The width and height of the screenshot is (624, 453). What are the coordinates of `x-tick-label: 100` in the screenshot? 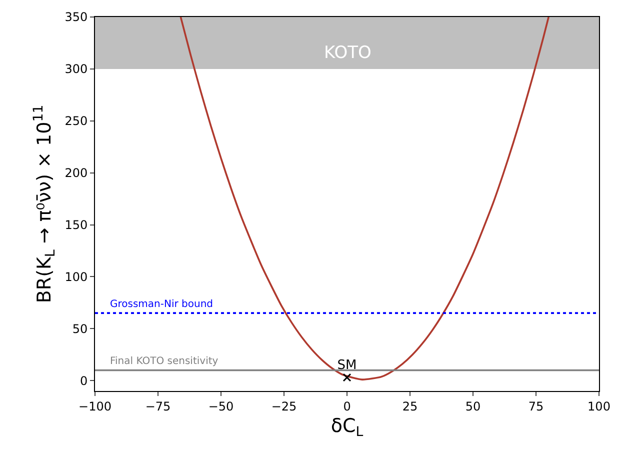 It's located at (599, 406).